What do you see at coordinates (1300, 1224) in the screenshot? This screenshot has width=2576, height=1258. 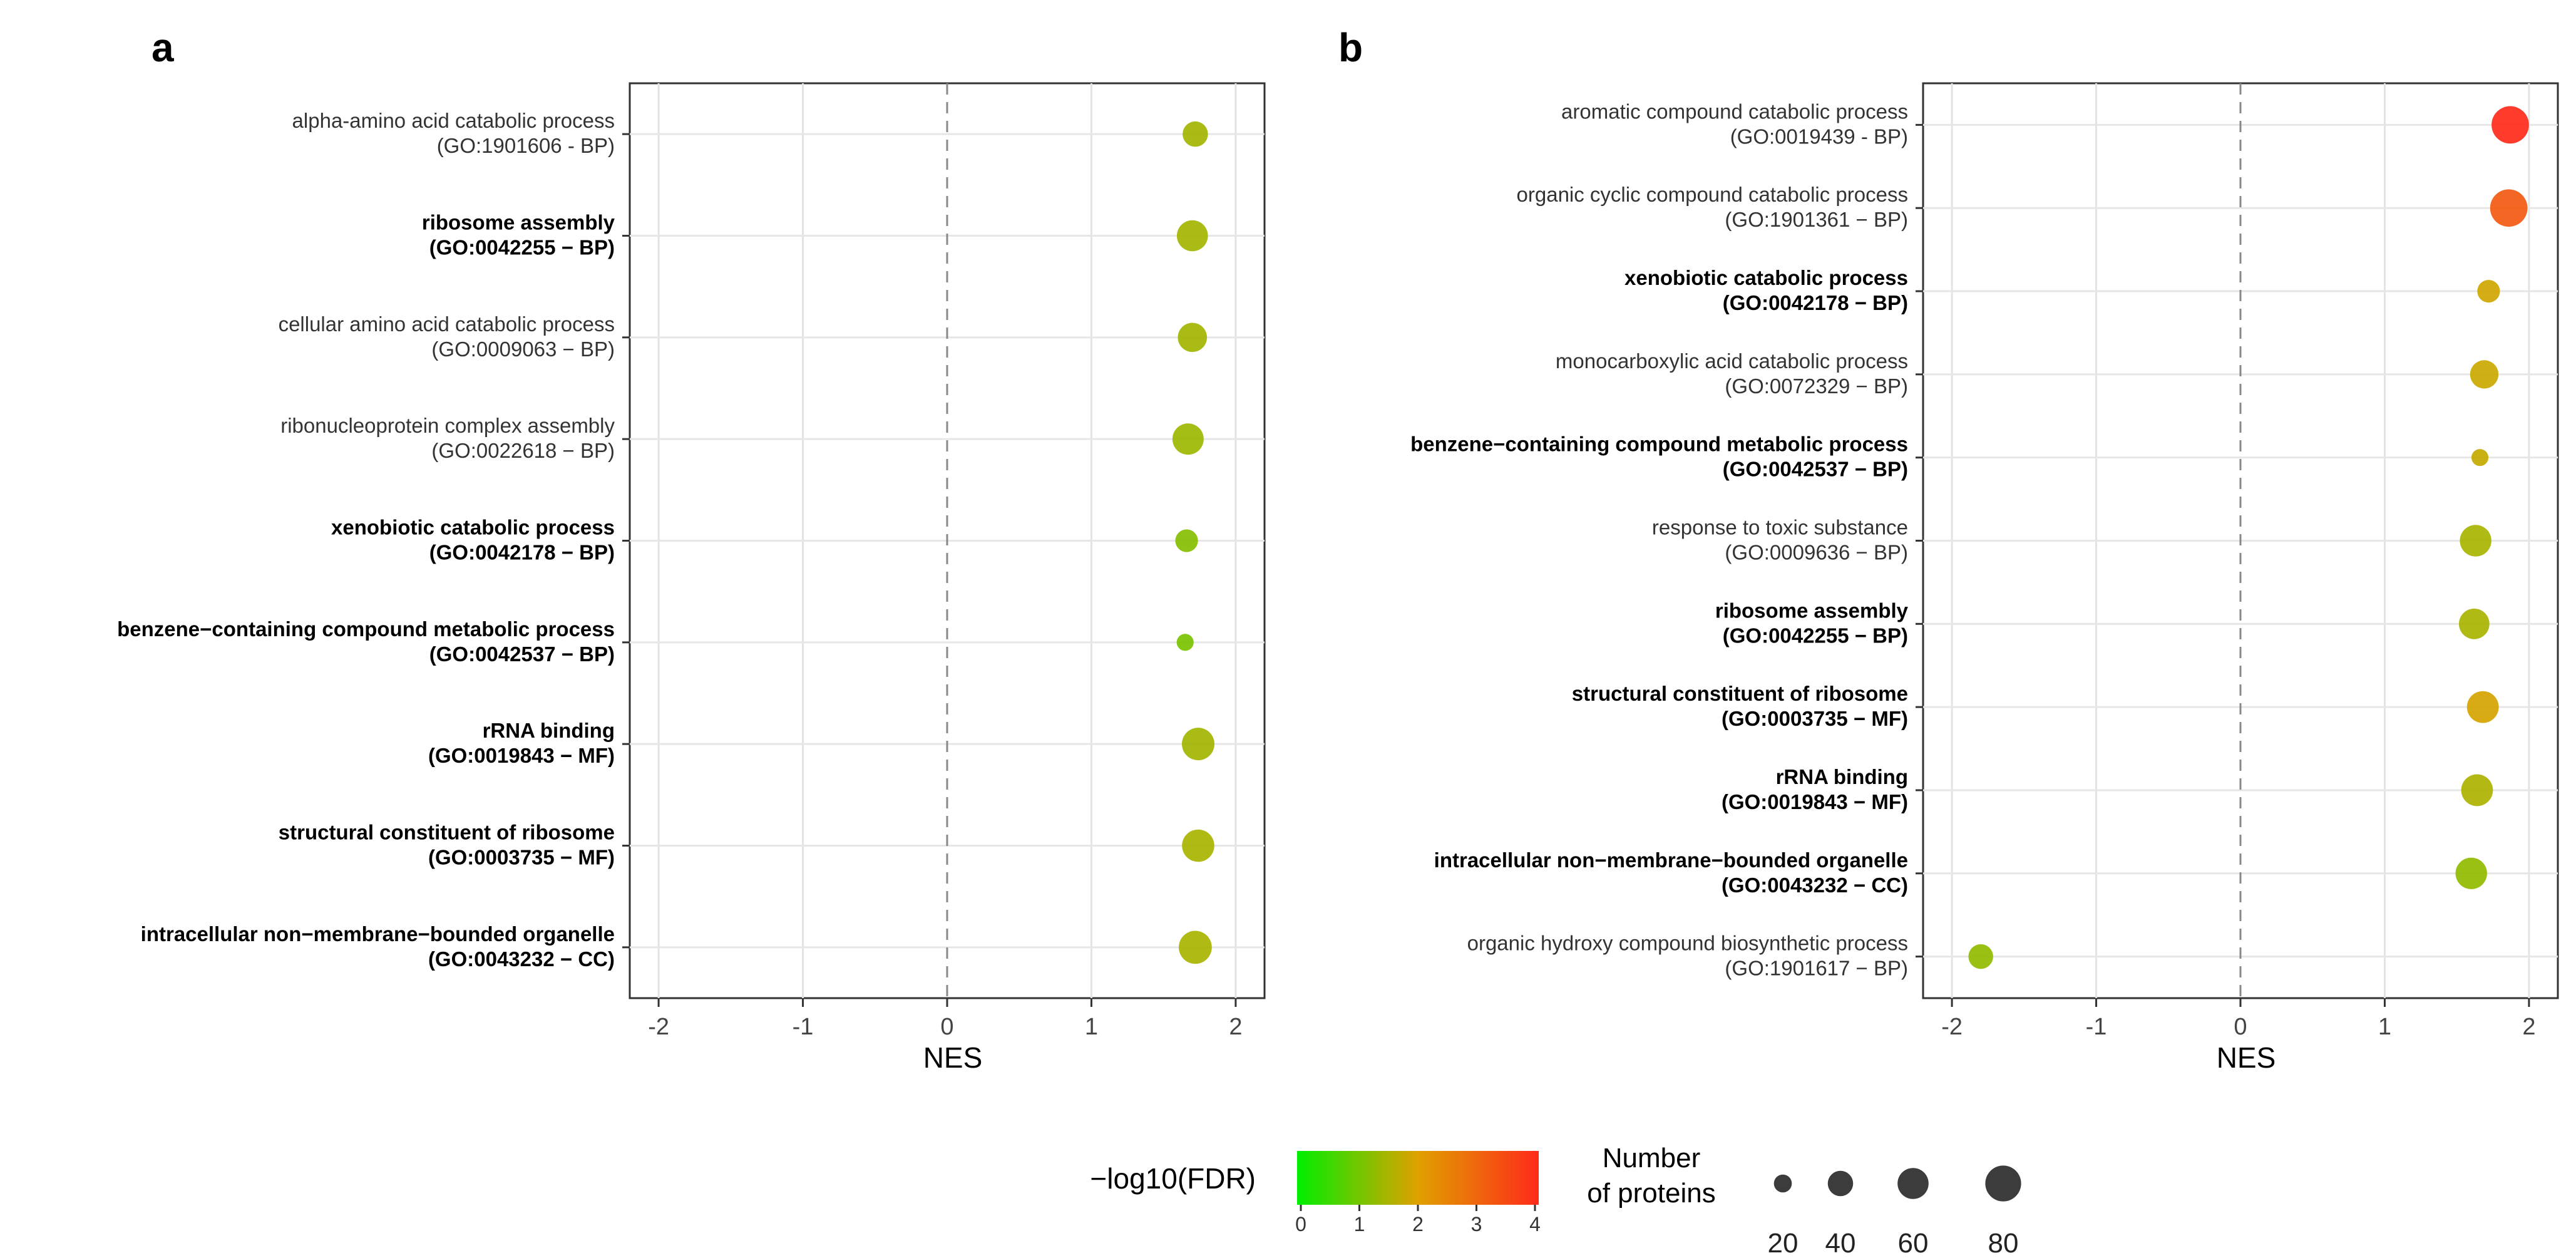 I see `color-legend-tick-label: 0` at bounding box center [1300, 1224].